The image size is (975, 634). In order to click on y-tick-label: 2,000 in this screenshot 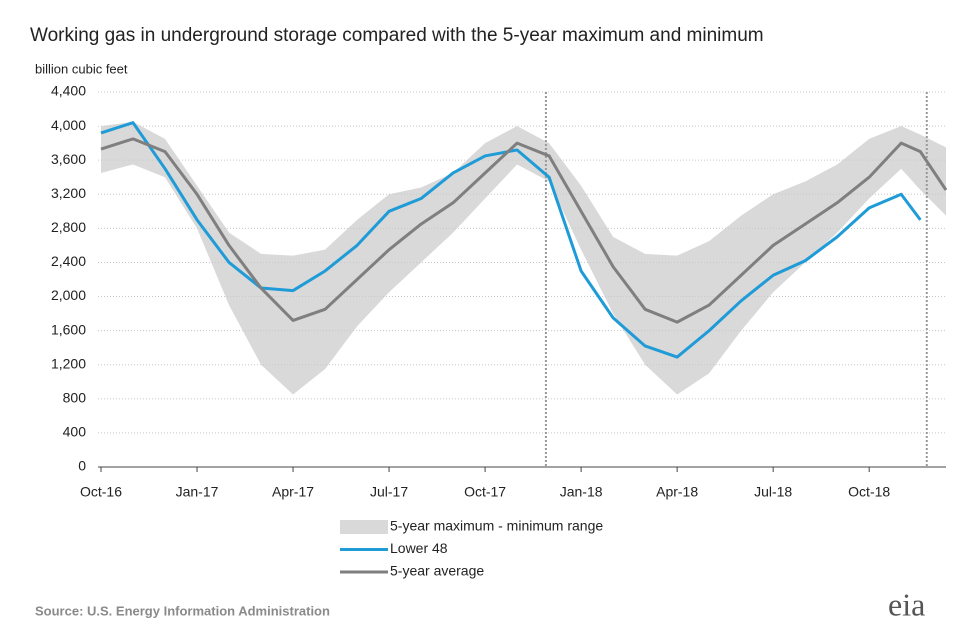, I will do `click(68, 295)`.